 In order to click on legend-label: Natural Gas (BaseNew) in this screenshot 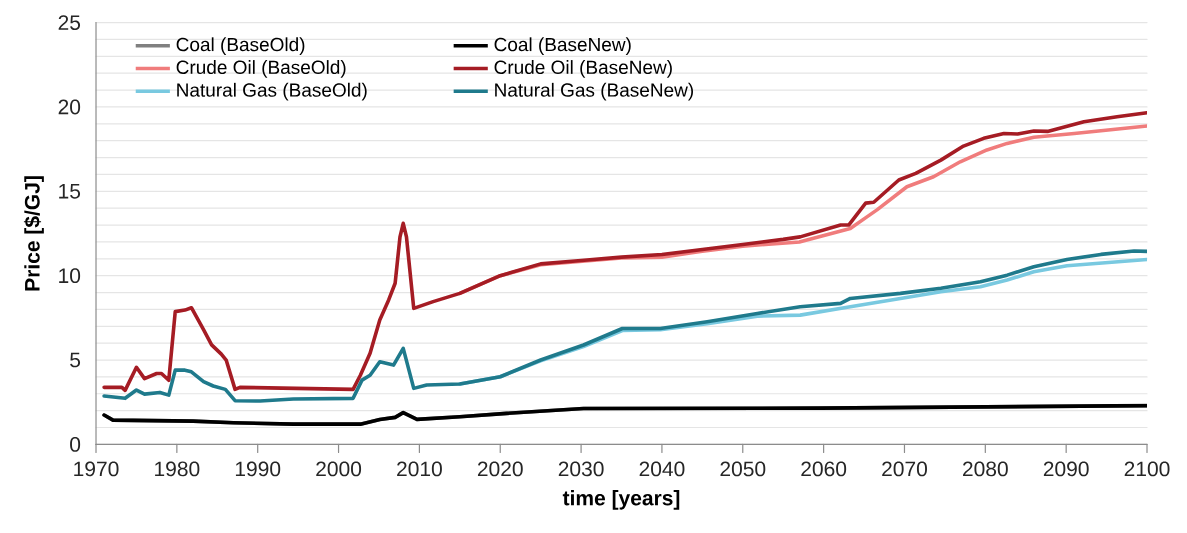, I will do `click(594, 91)`.